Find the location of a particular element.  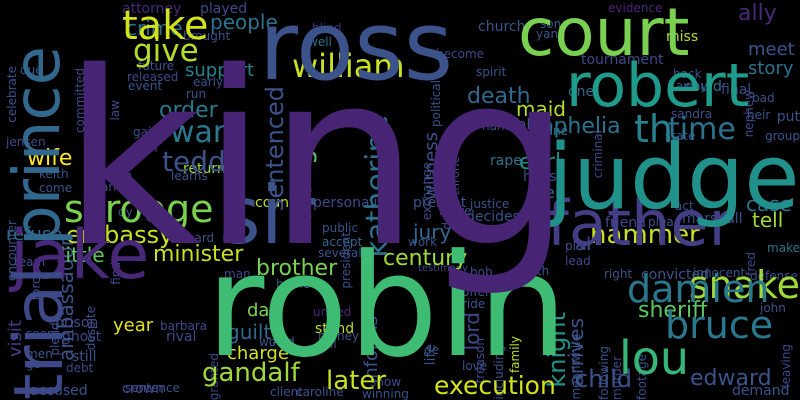

word-edward: edward is located at coordinates (731, 378).